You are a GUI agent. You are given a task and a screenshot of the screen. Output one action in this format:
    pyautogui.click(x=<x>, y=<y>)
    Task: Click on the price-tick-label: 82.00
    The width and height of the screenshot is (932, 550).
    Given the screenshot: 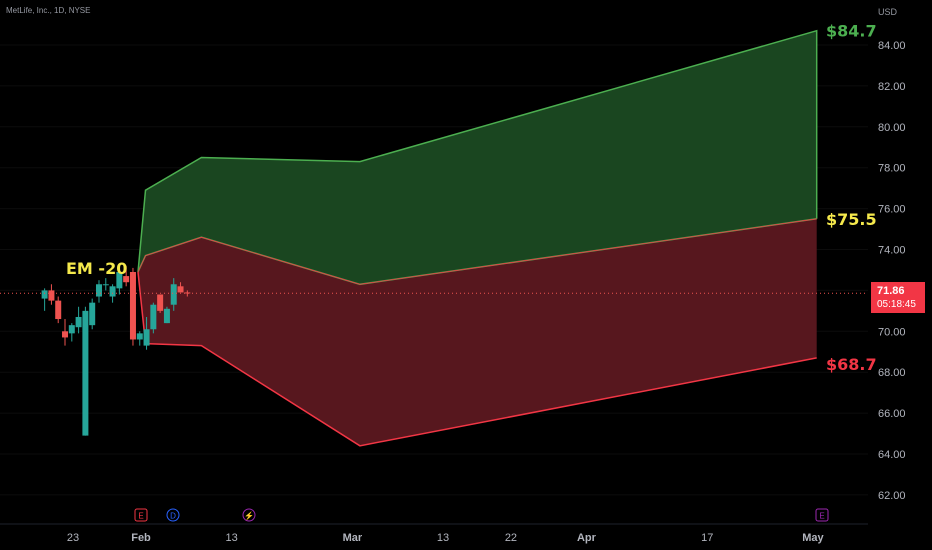 What is the action you would take?
    pyautogui.click(x=892, y=87)
    